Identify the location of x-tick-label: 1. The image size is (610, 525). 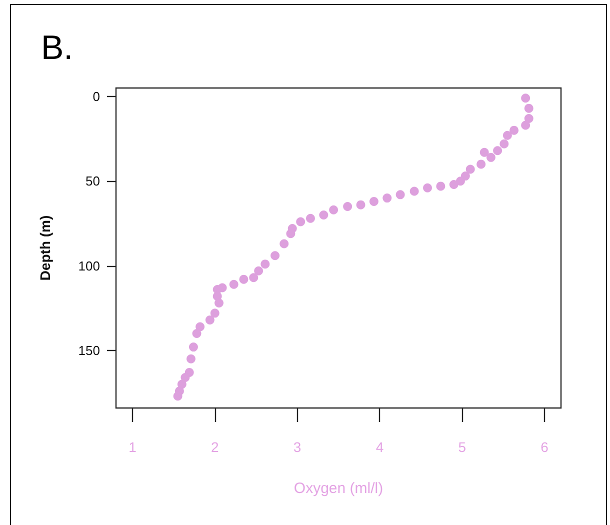
(132, 447).